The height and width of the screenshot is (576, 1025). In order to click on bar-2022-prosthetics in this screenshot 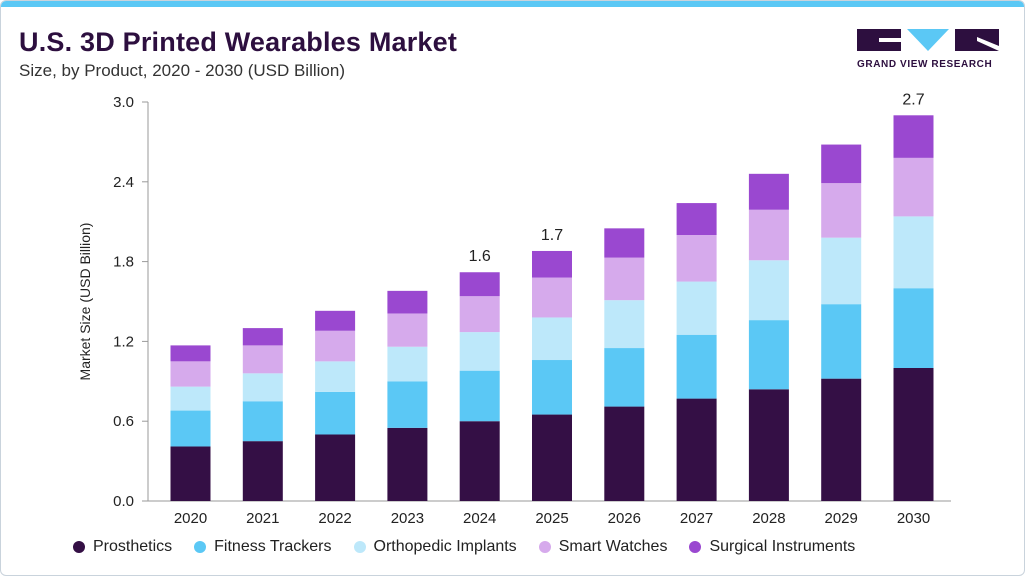, I will do `click(335, 467)`.